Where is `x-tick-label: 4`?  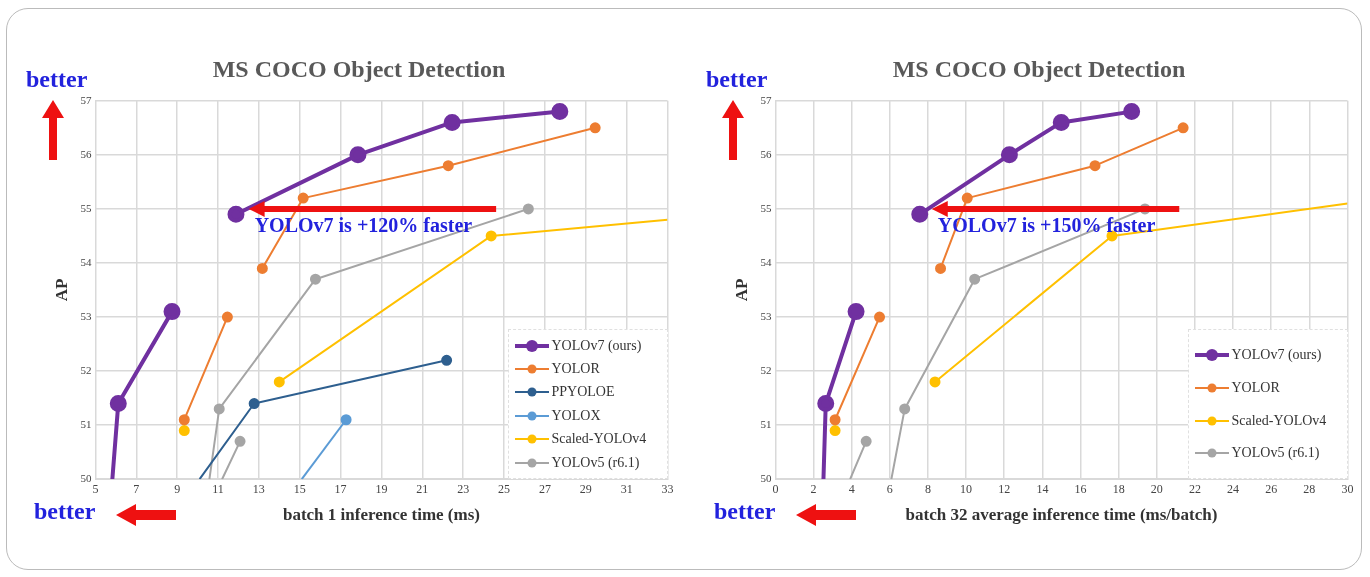
x-tick-label: 4 is located at coordinates (851, 488).